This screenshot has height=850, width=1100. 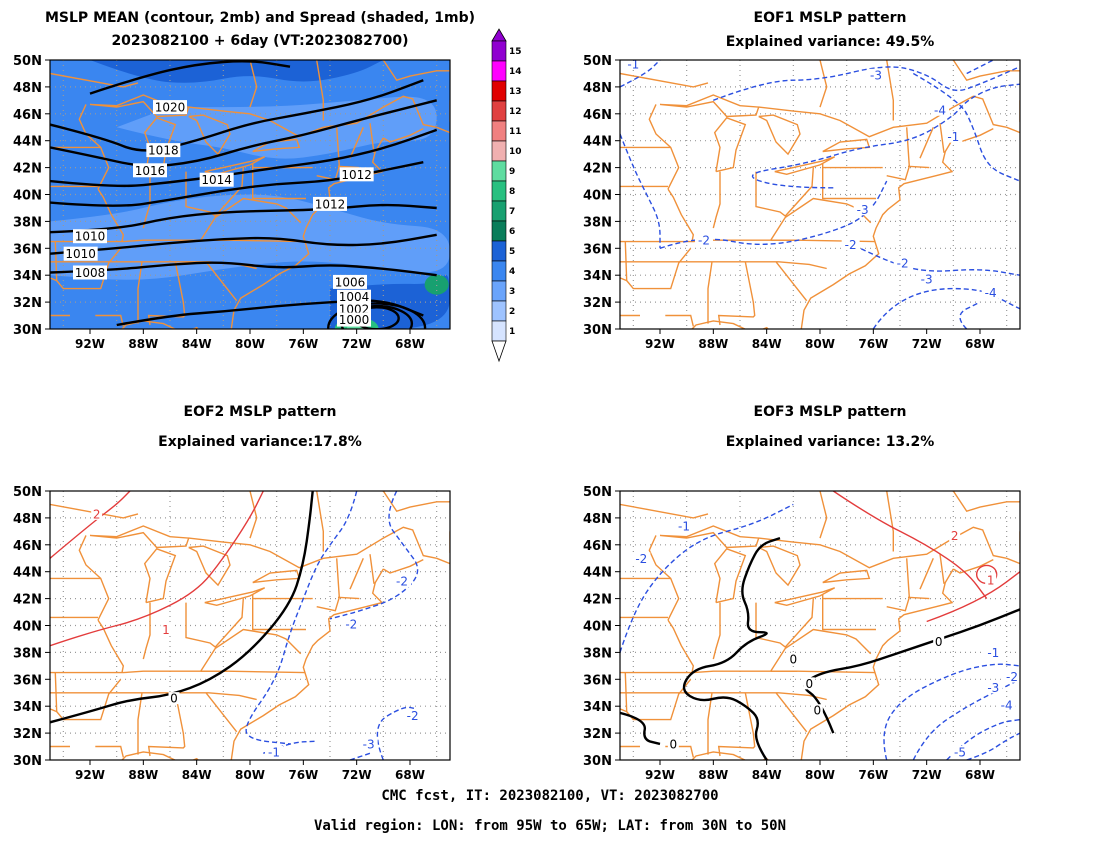 What do you see at coordinates (512, 172) in the screenshot?
I see `colorbar-label: 9` at bounding box center [512, 172].